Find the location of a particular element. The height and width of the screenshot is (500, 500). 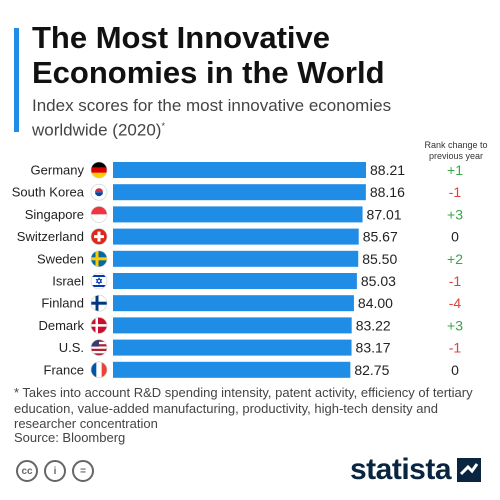

sweden-flag-icon is located at coordinates (99, 259).